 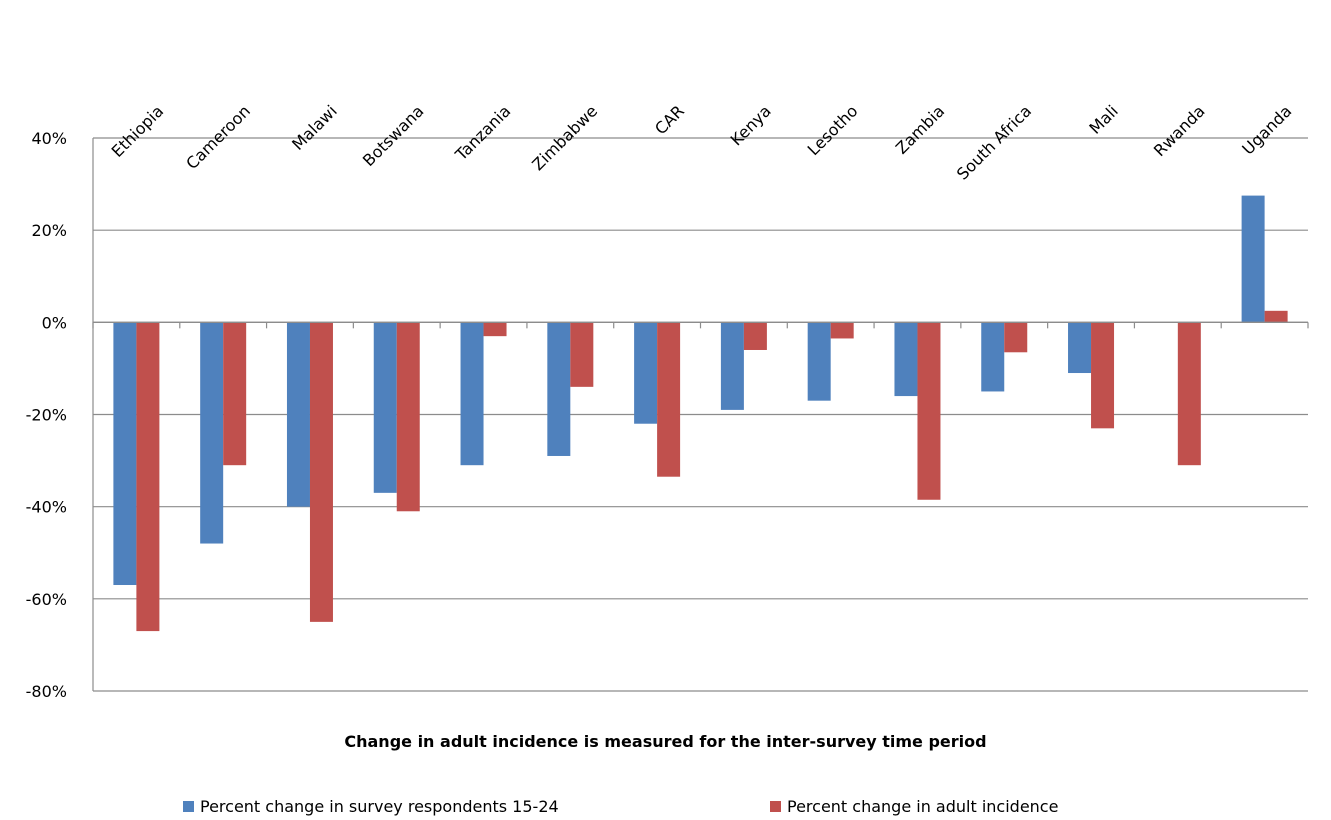 What do you see at coordinates (906, 359) in the screenshot?
I see `bar-respondents-zambia` at bounding box center [906, 359].